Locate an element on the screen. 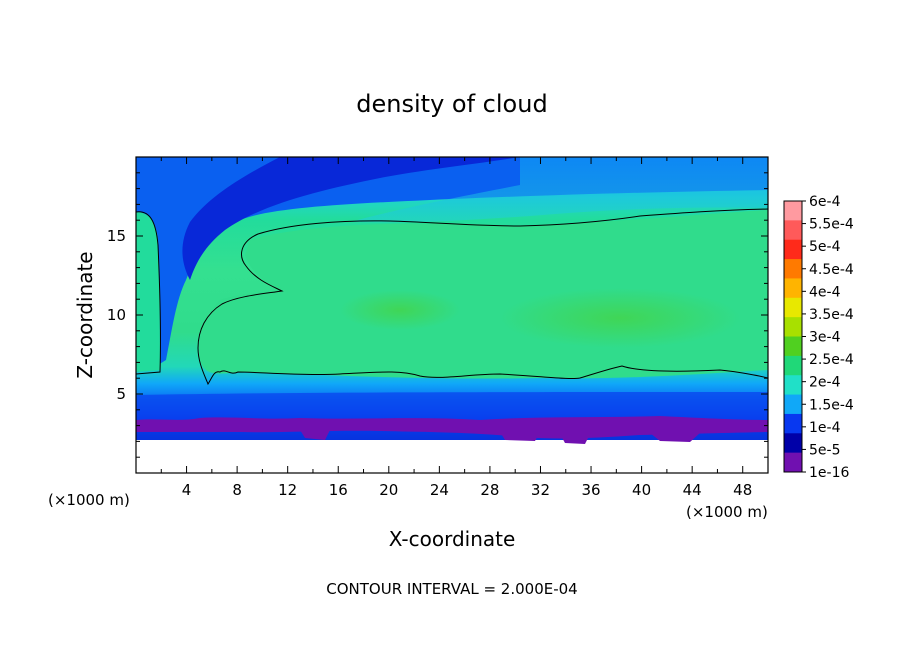 The width and height of the screenshot is (904, 654). colorbar-label: 1.5e-4 is located at coordinates (831, 405).